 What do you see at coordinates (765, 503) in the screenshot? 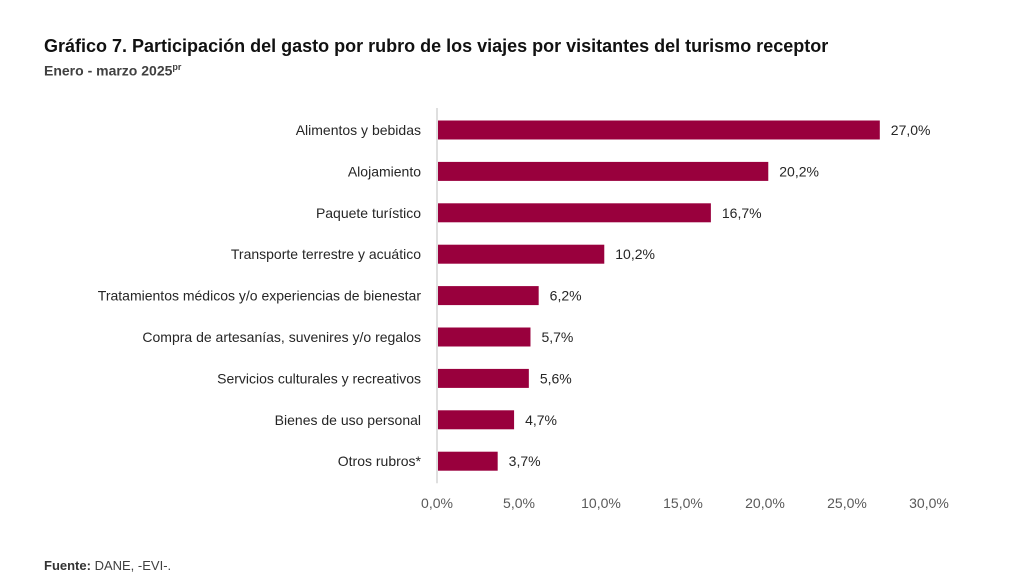
I see `x-tick-label: 20,0%` at bounding box center [765, 503].